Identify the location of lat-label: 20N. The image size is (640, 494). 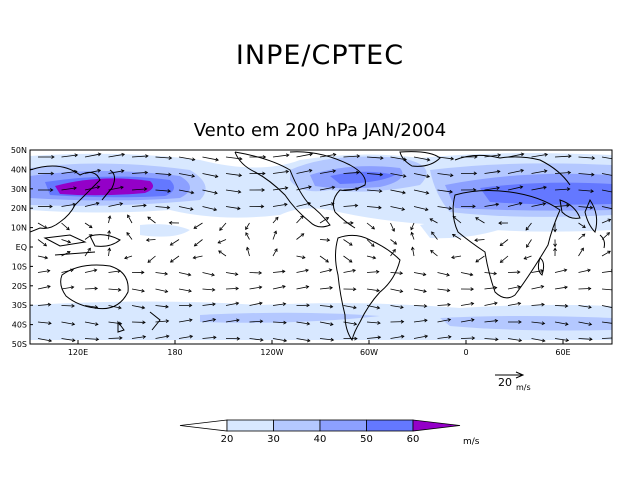
(19, 208).